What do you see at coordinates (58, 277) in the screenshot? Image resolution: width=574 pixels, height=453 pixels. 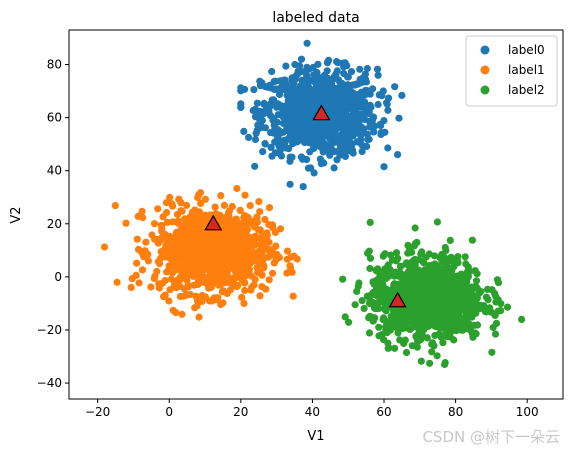 I see `y-tick-label: 0` at bounding box center [58, 277].